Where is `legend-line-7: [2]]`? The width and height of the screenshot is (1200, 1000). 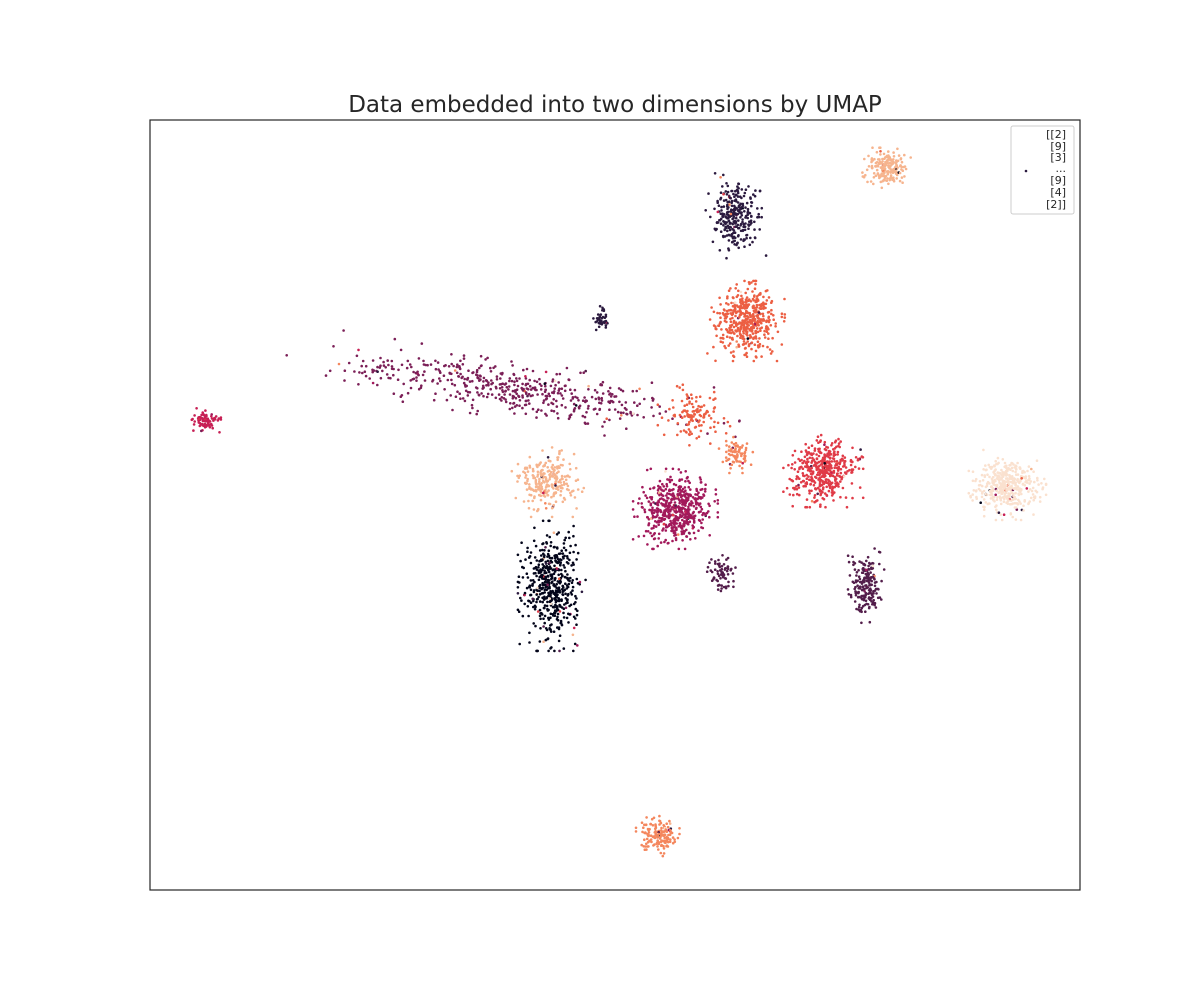 legend-line-7: [2]] is located at coordinates (1054, 204).